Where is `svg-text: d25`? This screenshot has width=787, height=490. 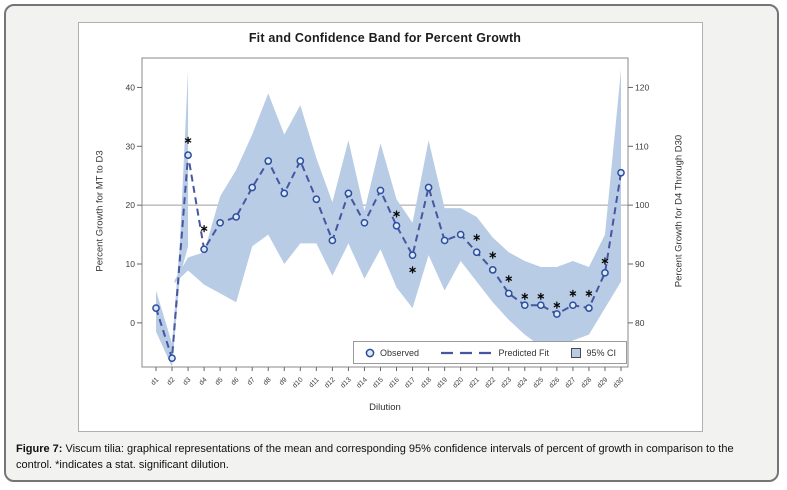
svg-text: d25 is located at coordinates (538, 382).